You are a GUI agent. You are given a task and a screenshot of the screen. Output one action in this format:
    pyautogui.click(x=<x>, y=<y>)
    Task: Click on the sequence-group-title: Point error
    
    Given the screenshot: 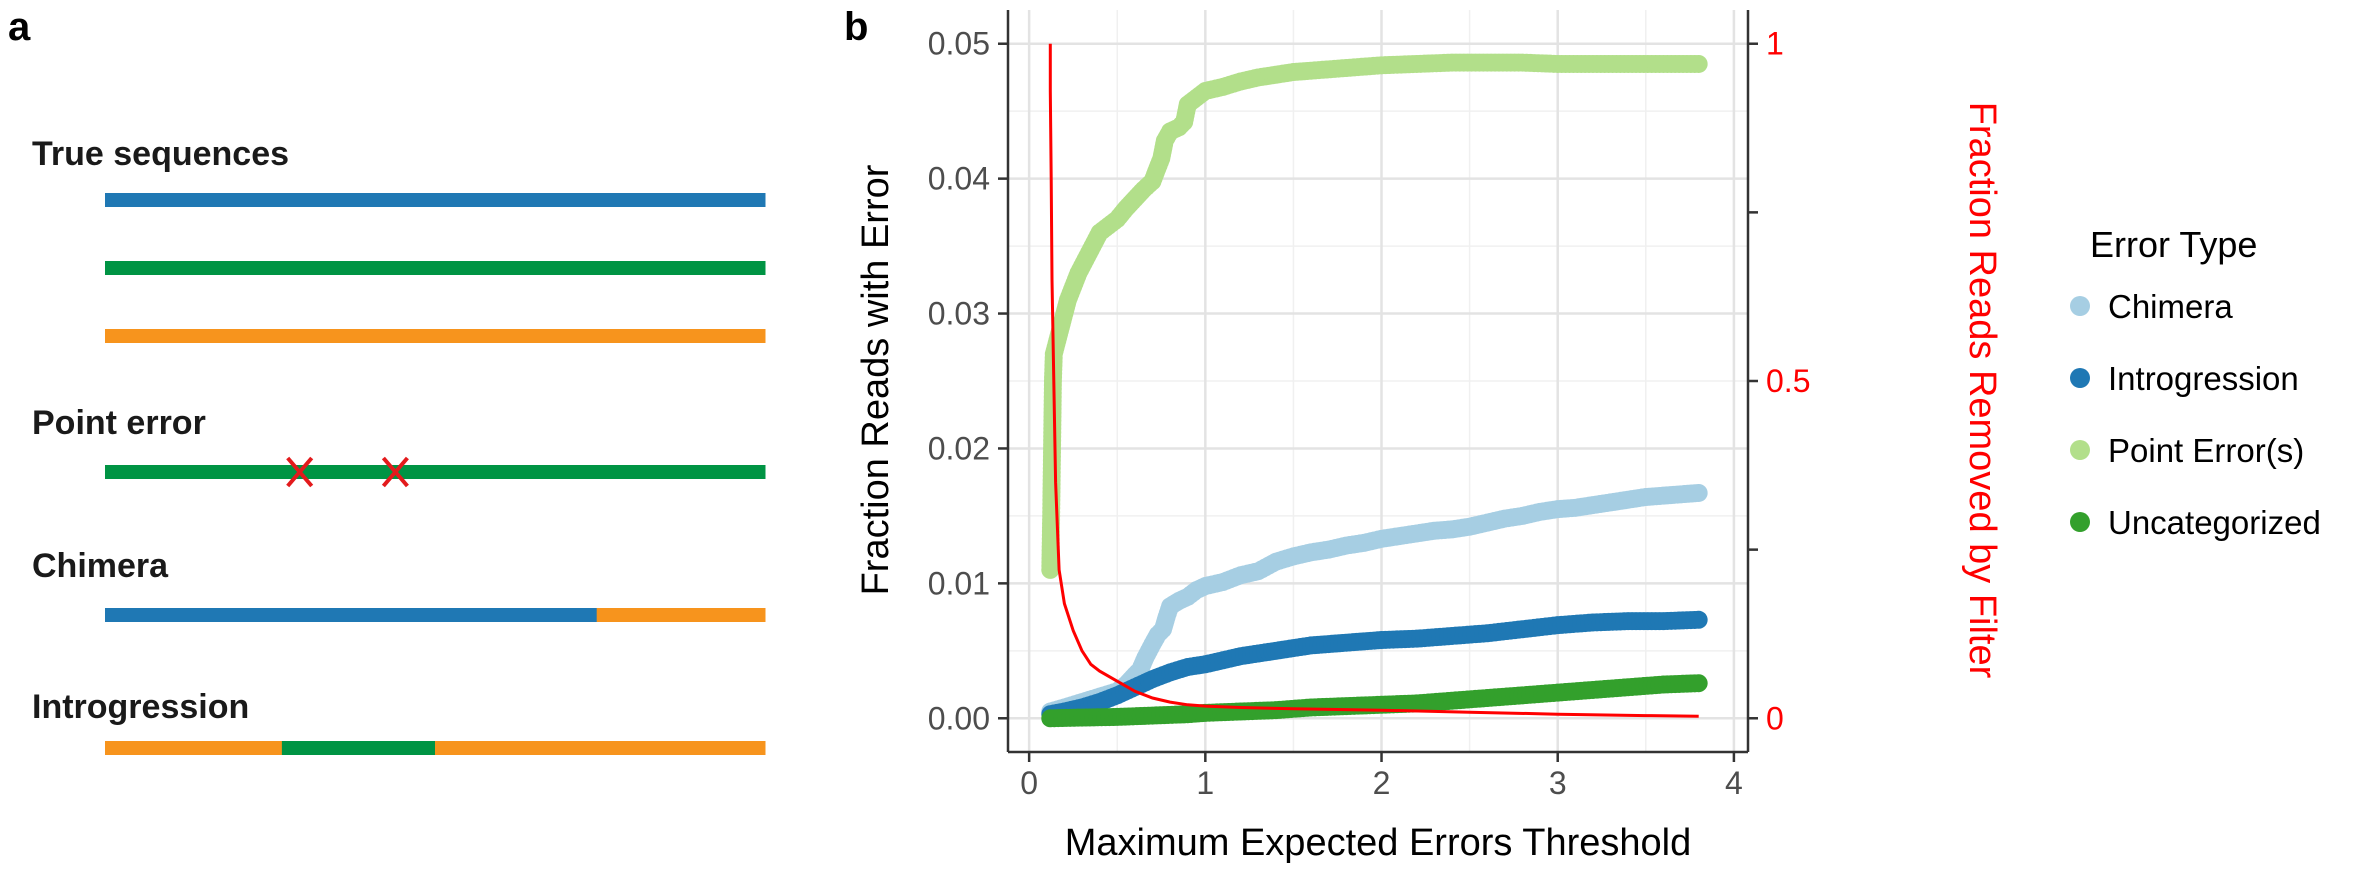 What is the action you would take?
    pyautogui.click(x=119, y=423)
    